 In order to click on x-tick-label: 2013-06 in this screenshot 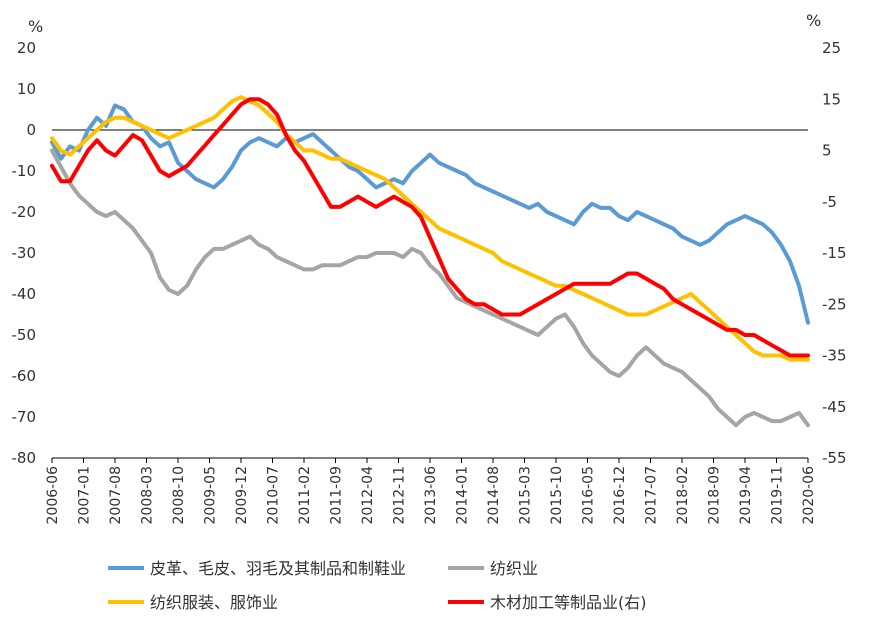, I will do `click(431, 495)`.